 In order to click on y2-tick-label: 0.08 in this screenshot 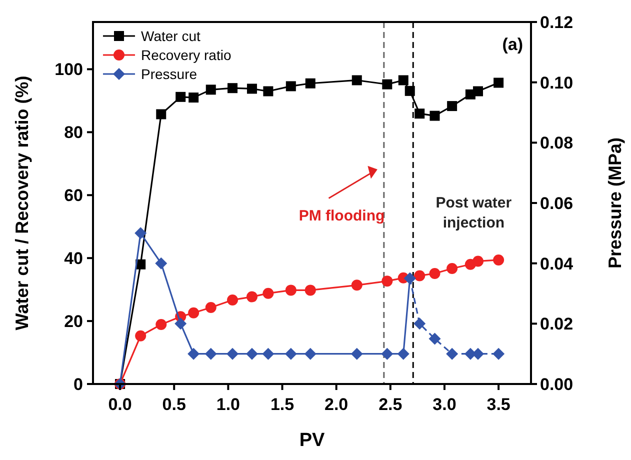, I will do `click(557, 143)`.